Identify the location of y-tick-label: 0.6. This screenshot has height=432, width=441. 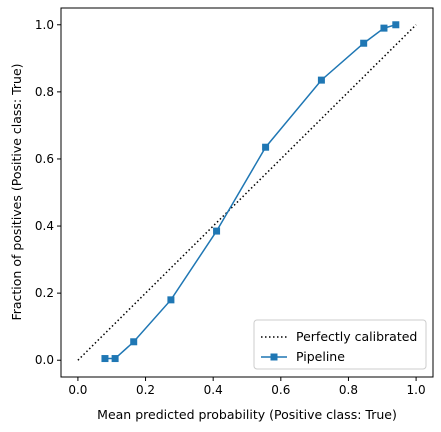
(44, 159).